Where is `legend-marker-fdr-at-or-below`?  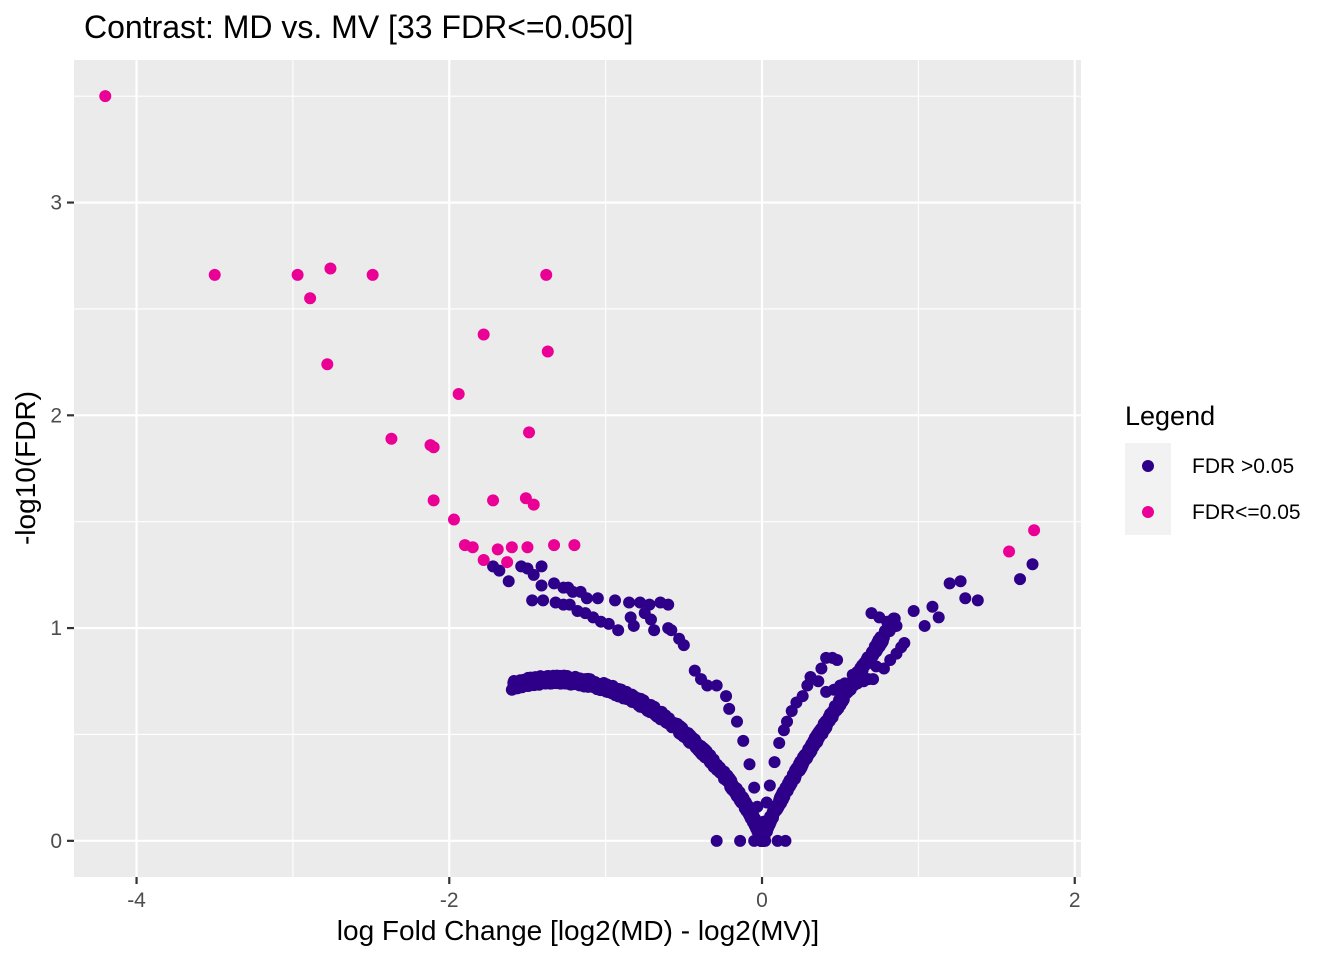
legend-marker-fdr-at-or-below is located at coordinates (1148, 512).